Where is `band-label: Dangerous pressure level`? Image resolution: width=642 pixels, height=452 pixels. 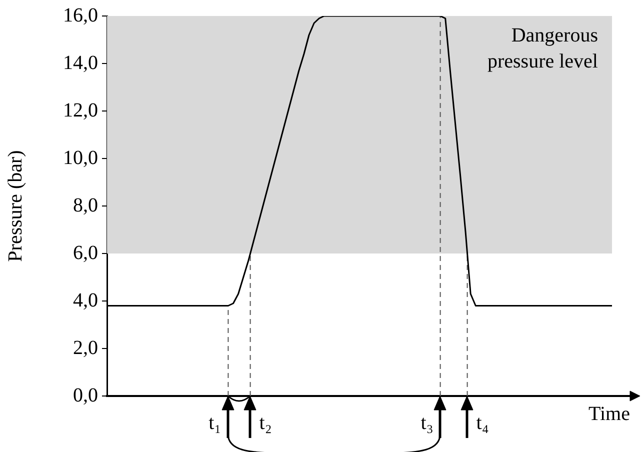
band-label: Dangerous pressure level is located at coordinates (542, 48).